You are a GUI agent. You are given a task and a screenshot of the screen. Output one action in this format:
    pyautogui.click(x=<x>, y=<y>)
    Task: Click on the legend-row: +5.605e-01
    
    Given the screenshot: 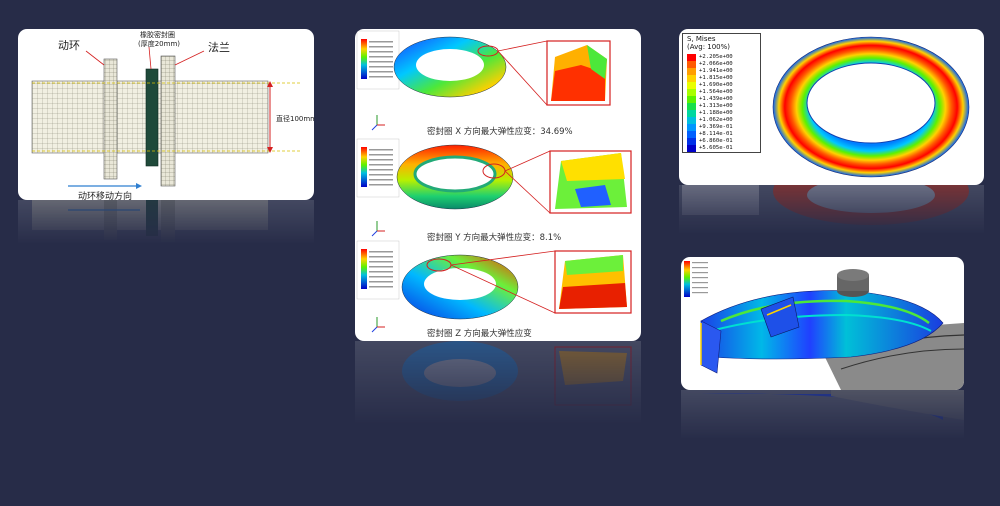 What is the action you would take?
    pyautogui.click(x=710, y=148)
    